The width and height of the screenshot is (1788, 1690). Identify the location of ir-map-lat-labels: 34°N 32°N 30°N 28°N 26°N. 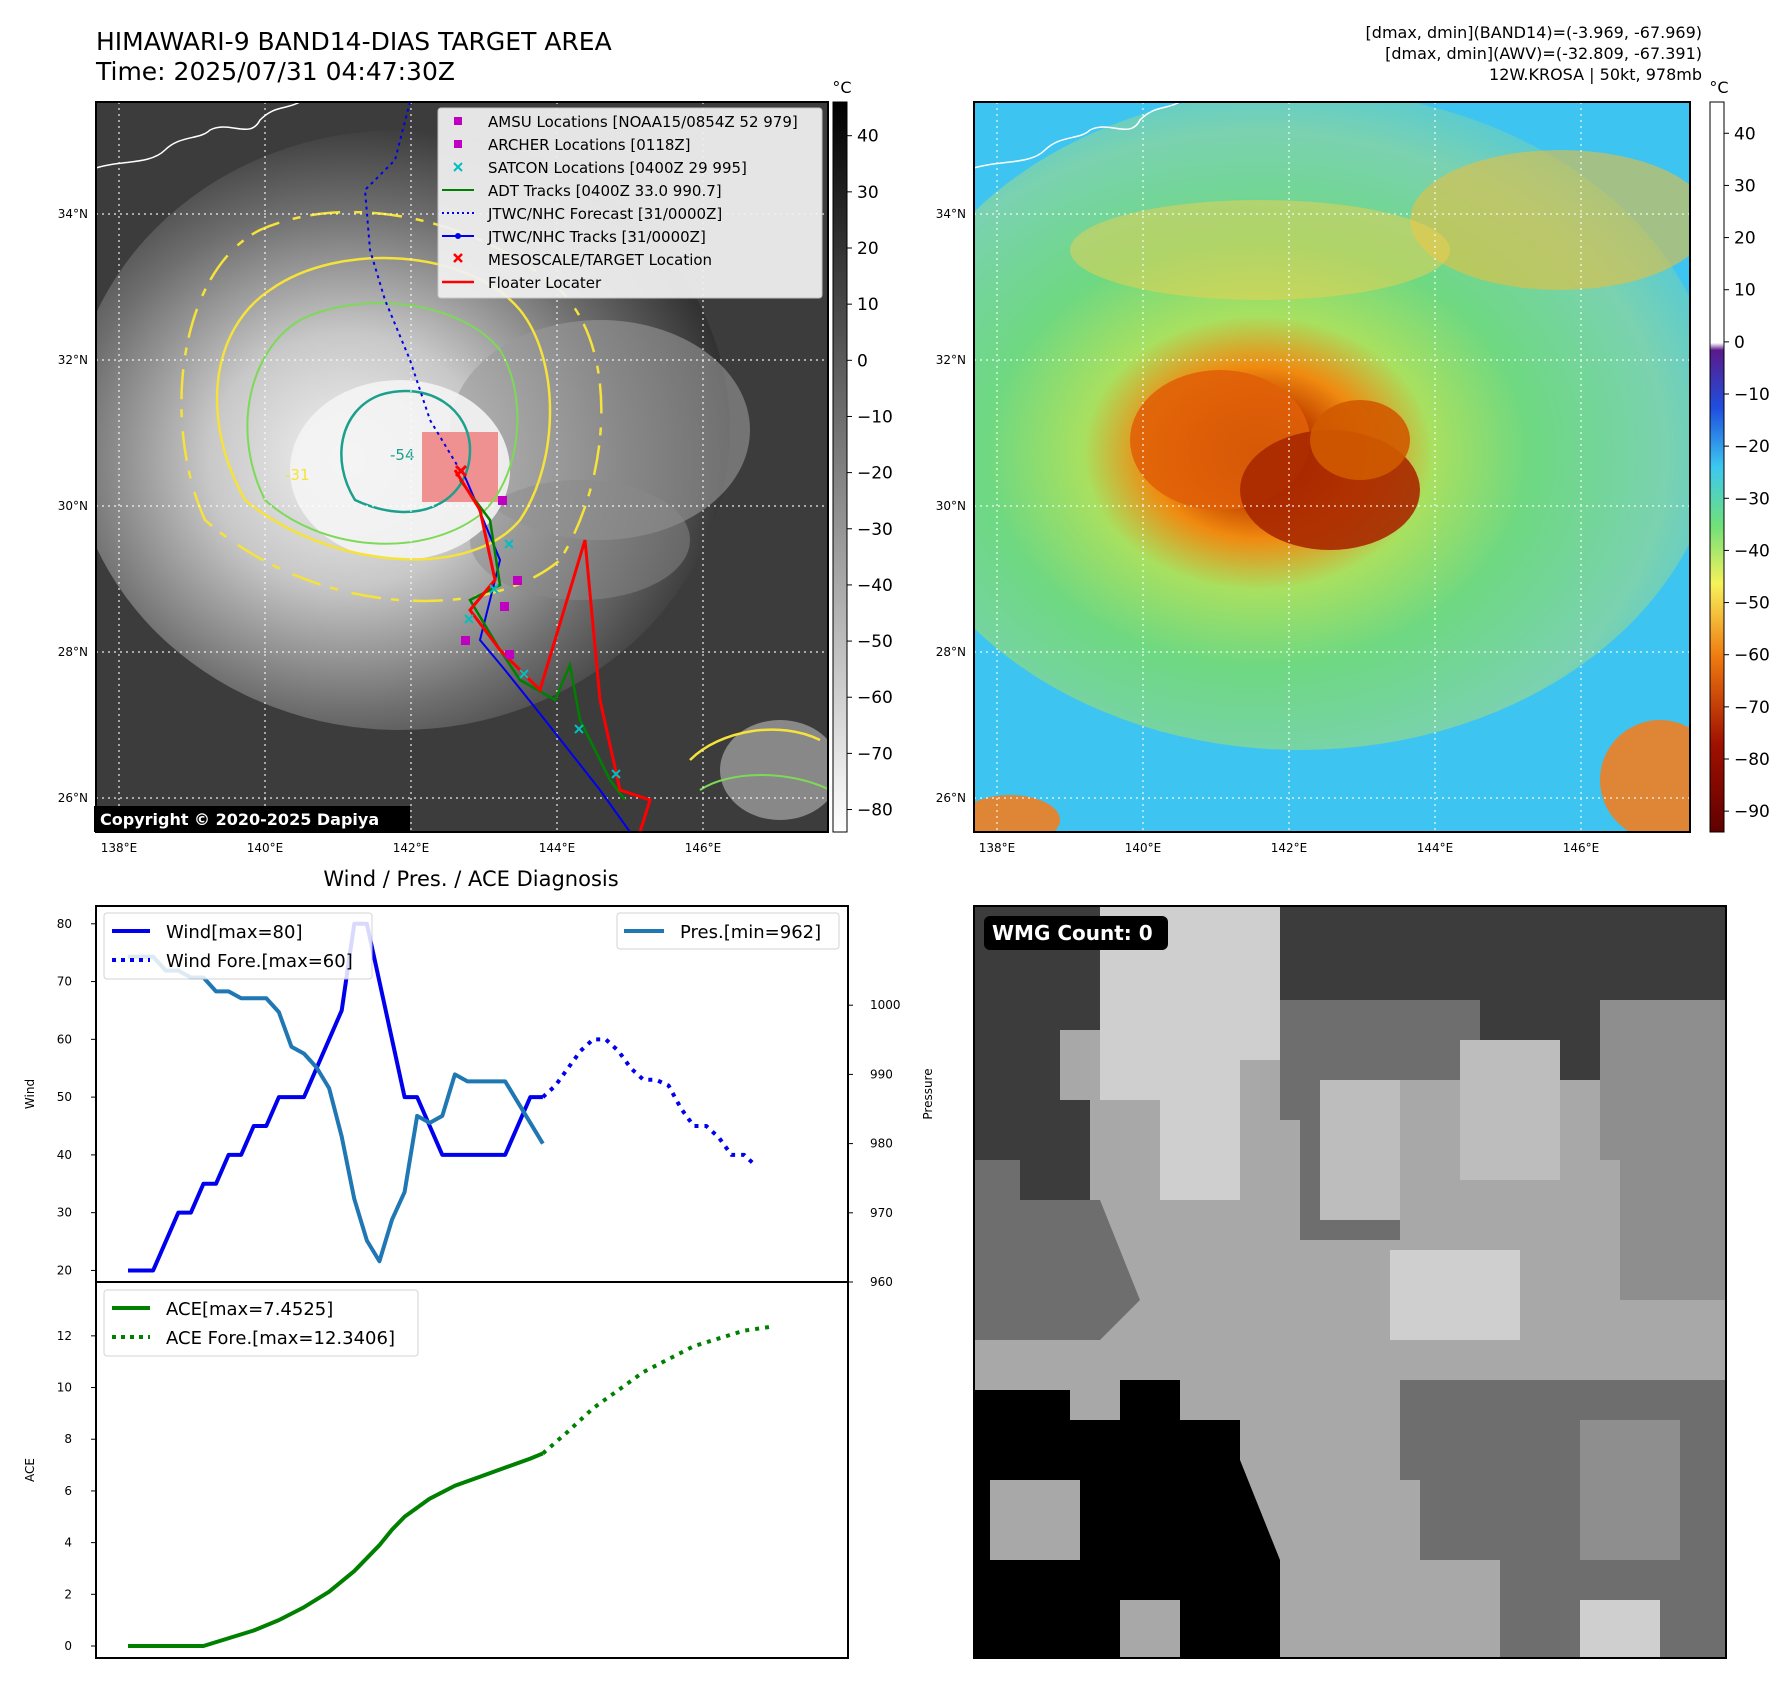
(73, 506).